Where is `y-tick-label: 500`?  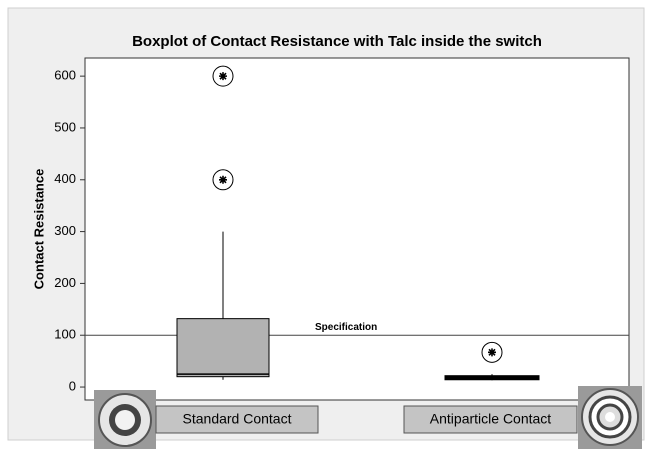 y-tick-label: 500 is located at coordinates (65, 126).